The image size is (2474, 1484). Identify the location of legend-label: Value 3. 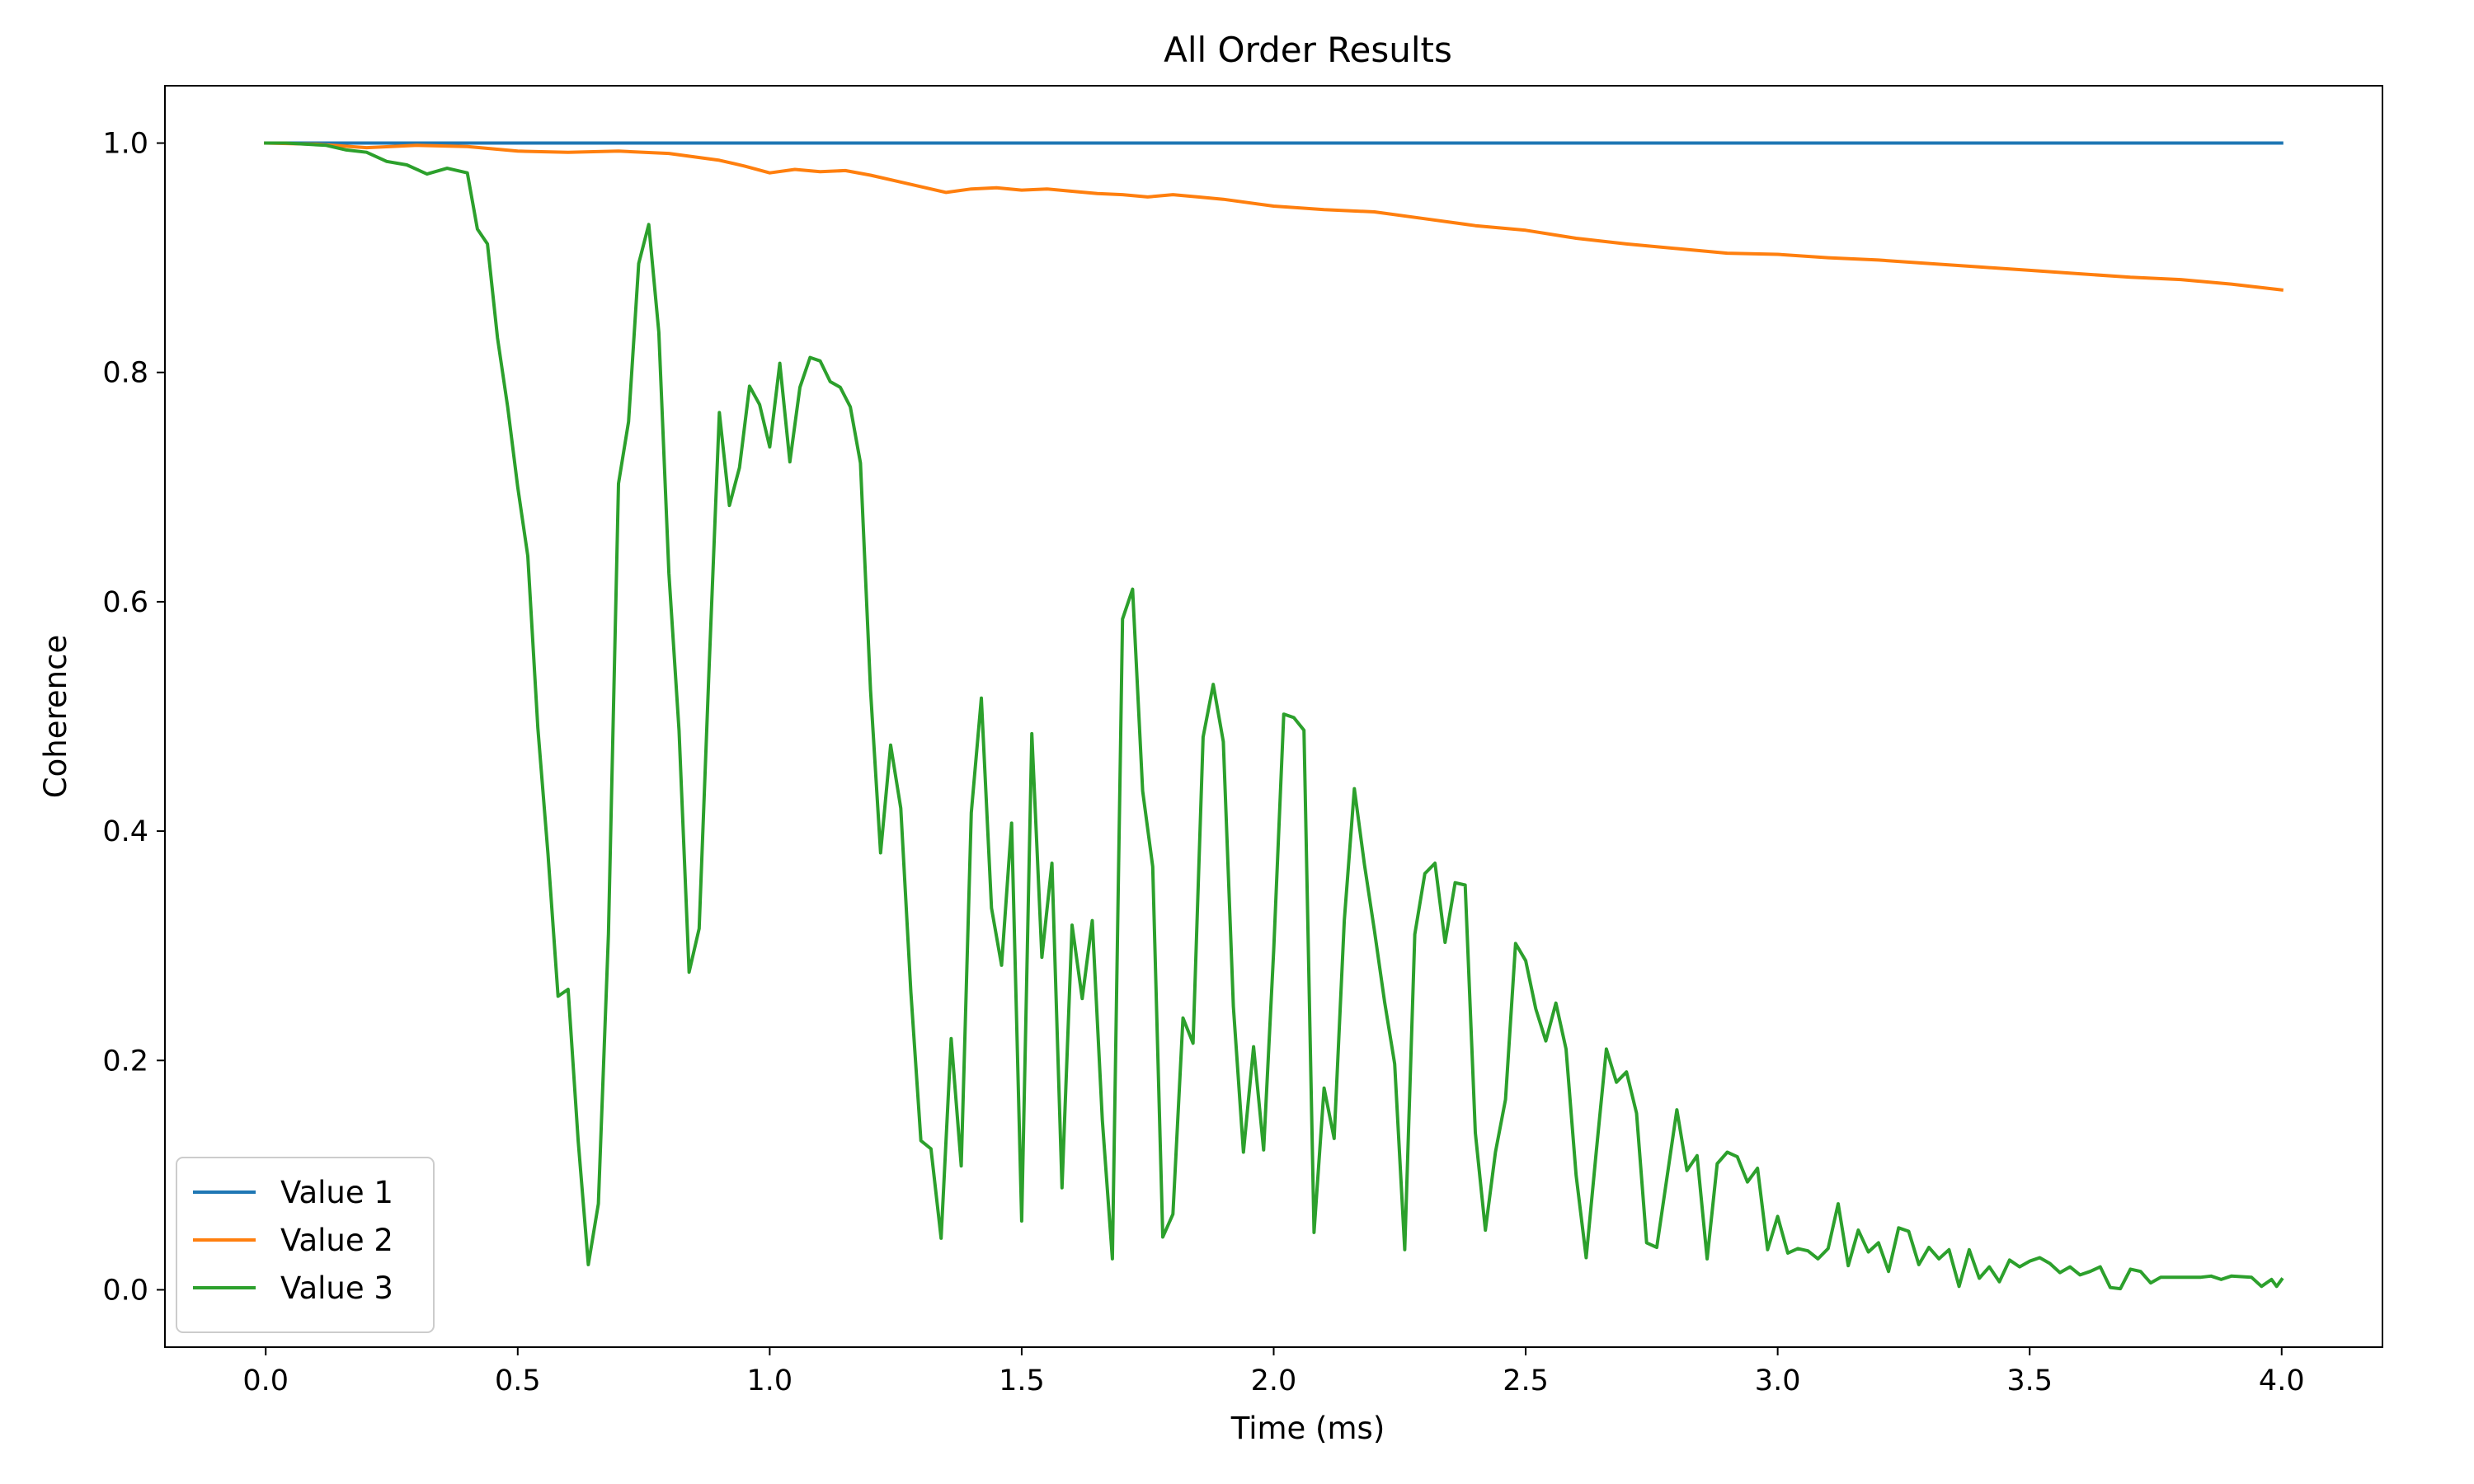
(336, 1288).